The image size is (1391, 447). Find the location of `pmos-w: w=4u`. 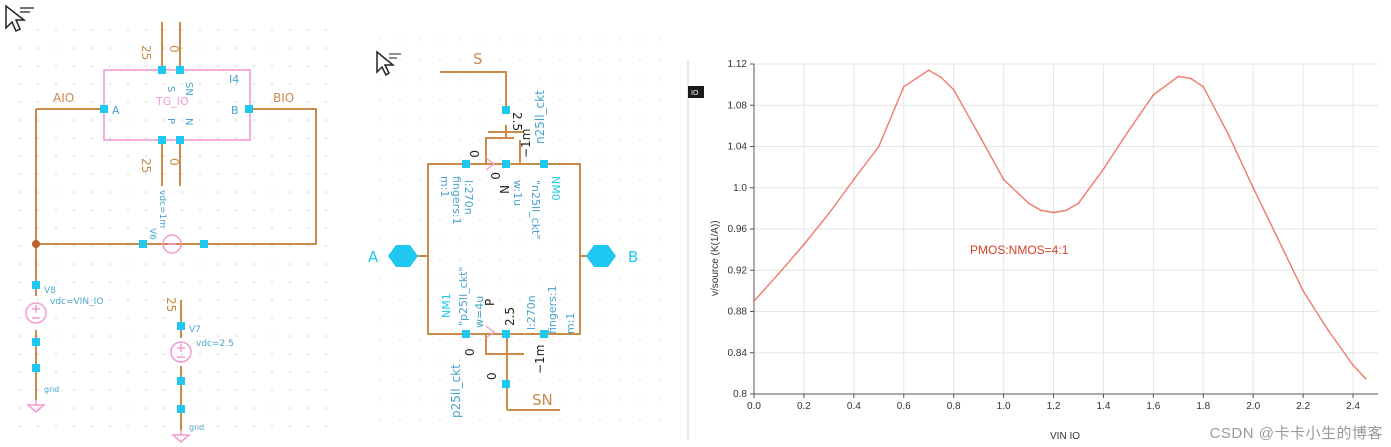

pmos-w: w=4u is located at coordinates (479, 312).